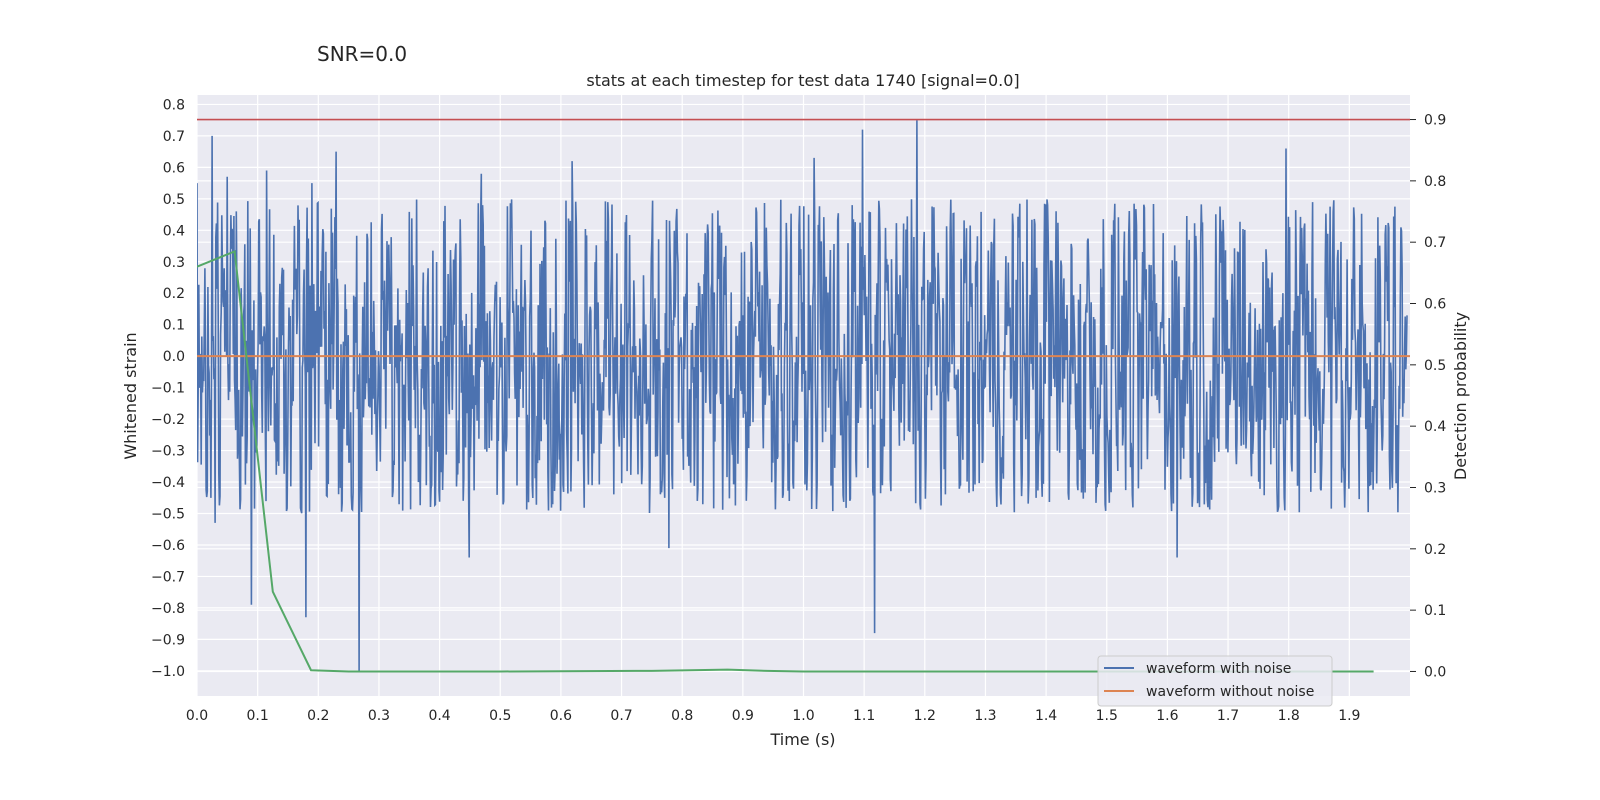  I want to click on y-tick-label: 0.4, so click(174, 231).